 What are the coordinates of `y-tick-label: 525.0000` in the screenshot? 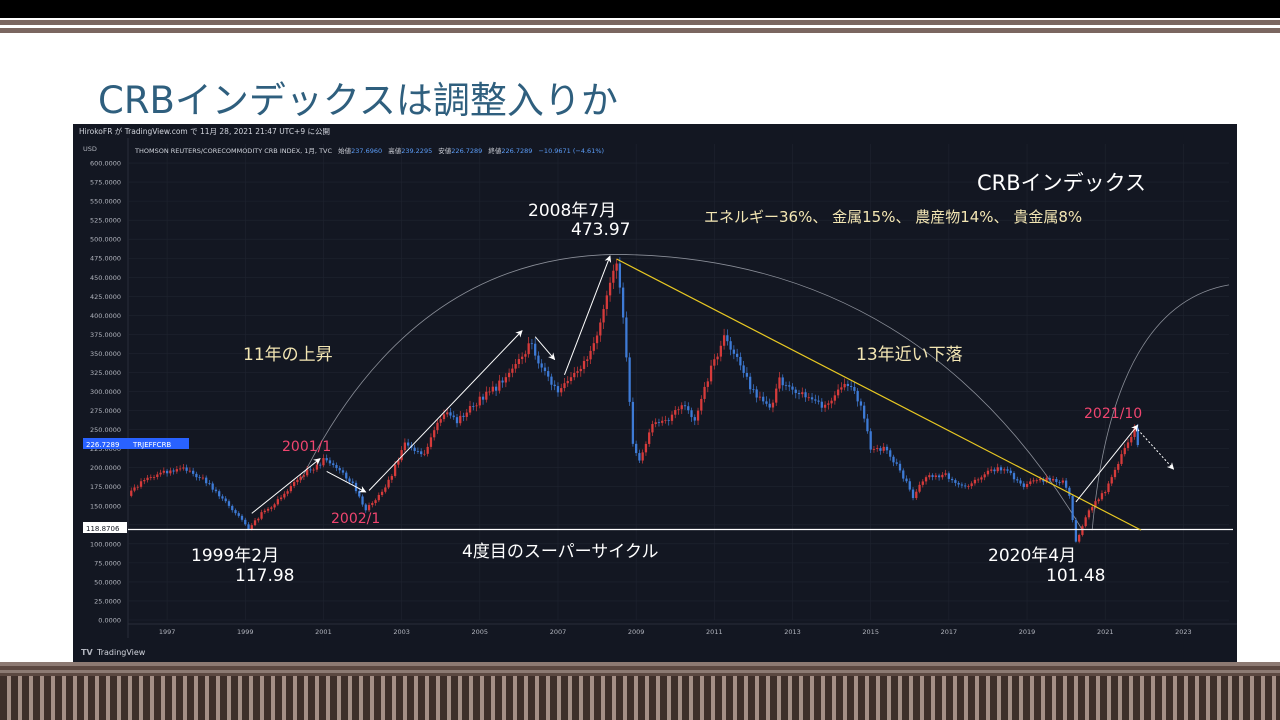 It's located at (105, 221).